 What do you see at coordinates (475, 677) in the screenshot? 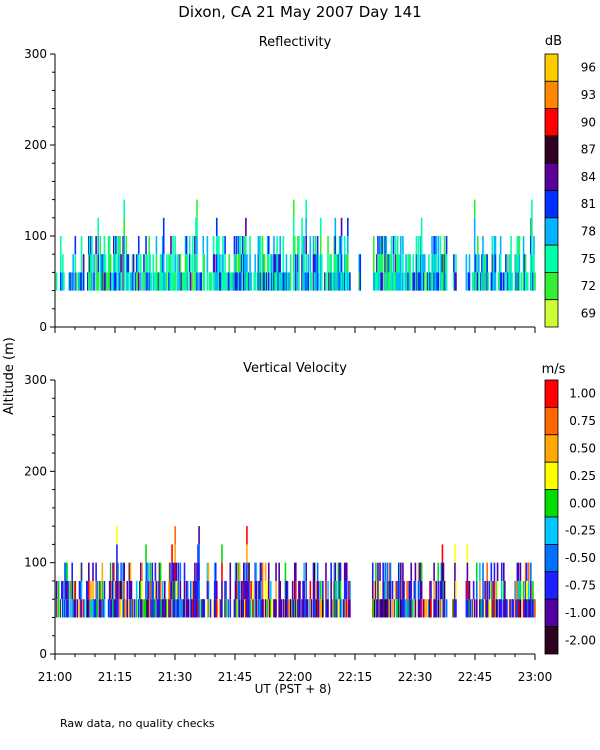
I see `x-tick-label: 22:45` at bounding box center [475, 677].